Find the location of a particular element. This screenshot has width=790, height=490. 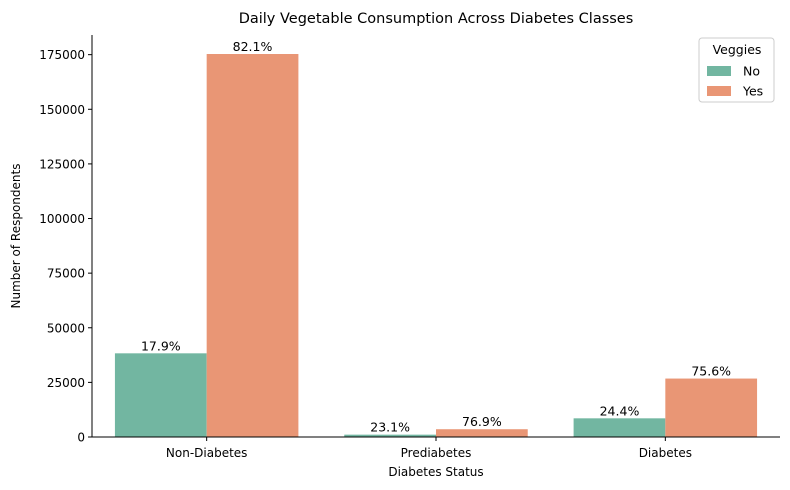

x-tick-label: Non-Diabetes is located at coordinates (207, 453).